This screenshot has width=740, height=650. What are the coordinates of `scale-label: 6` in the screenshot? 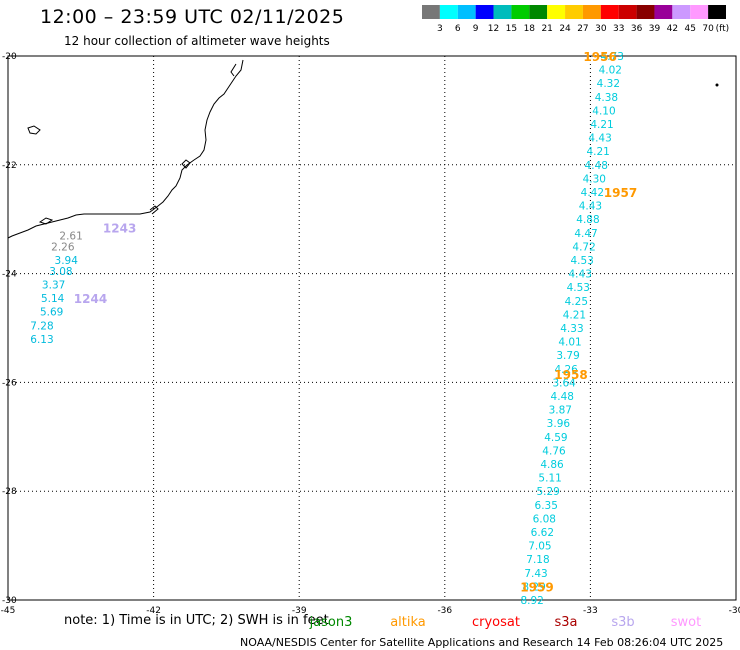 It's located at (458, 28).